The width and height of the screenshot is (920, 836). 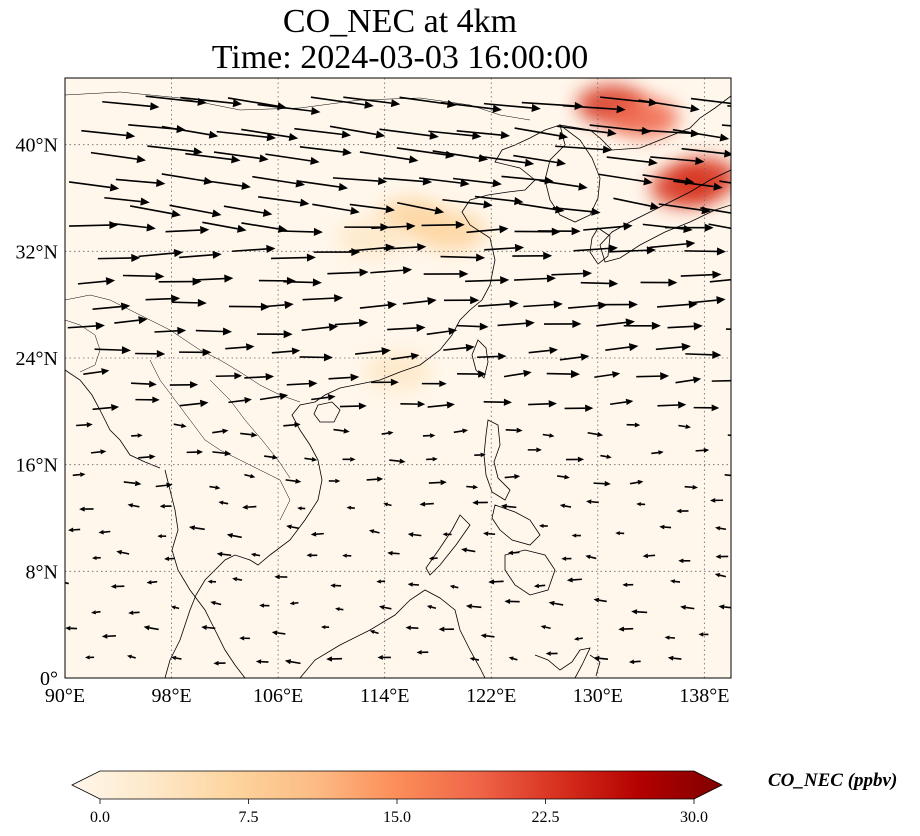 What do you see at coordinates (833, 780) in the screenshot?
I see `colorbar-label: CO_NEC (ppbv)` at bounding box center [833, 780].